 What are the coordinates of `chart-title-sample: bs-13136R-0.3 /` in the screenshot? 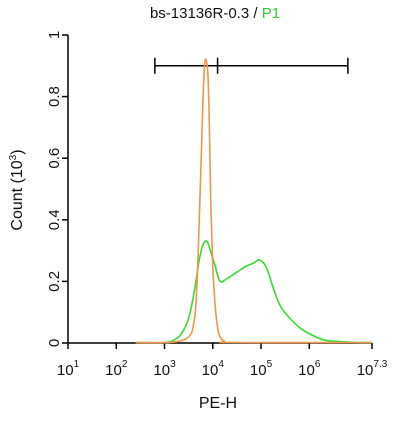 It's located at (206, 13).